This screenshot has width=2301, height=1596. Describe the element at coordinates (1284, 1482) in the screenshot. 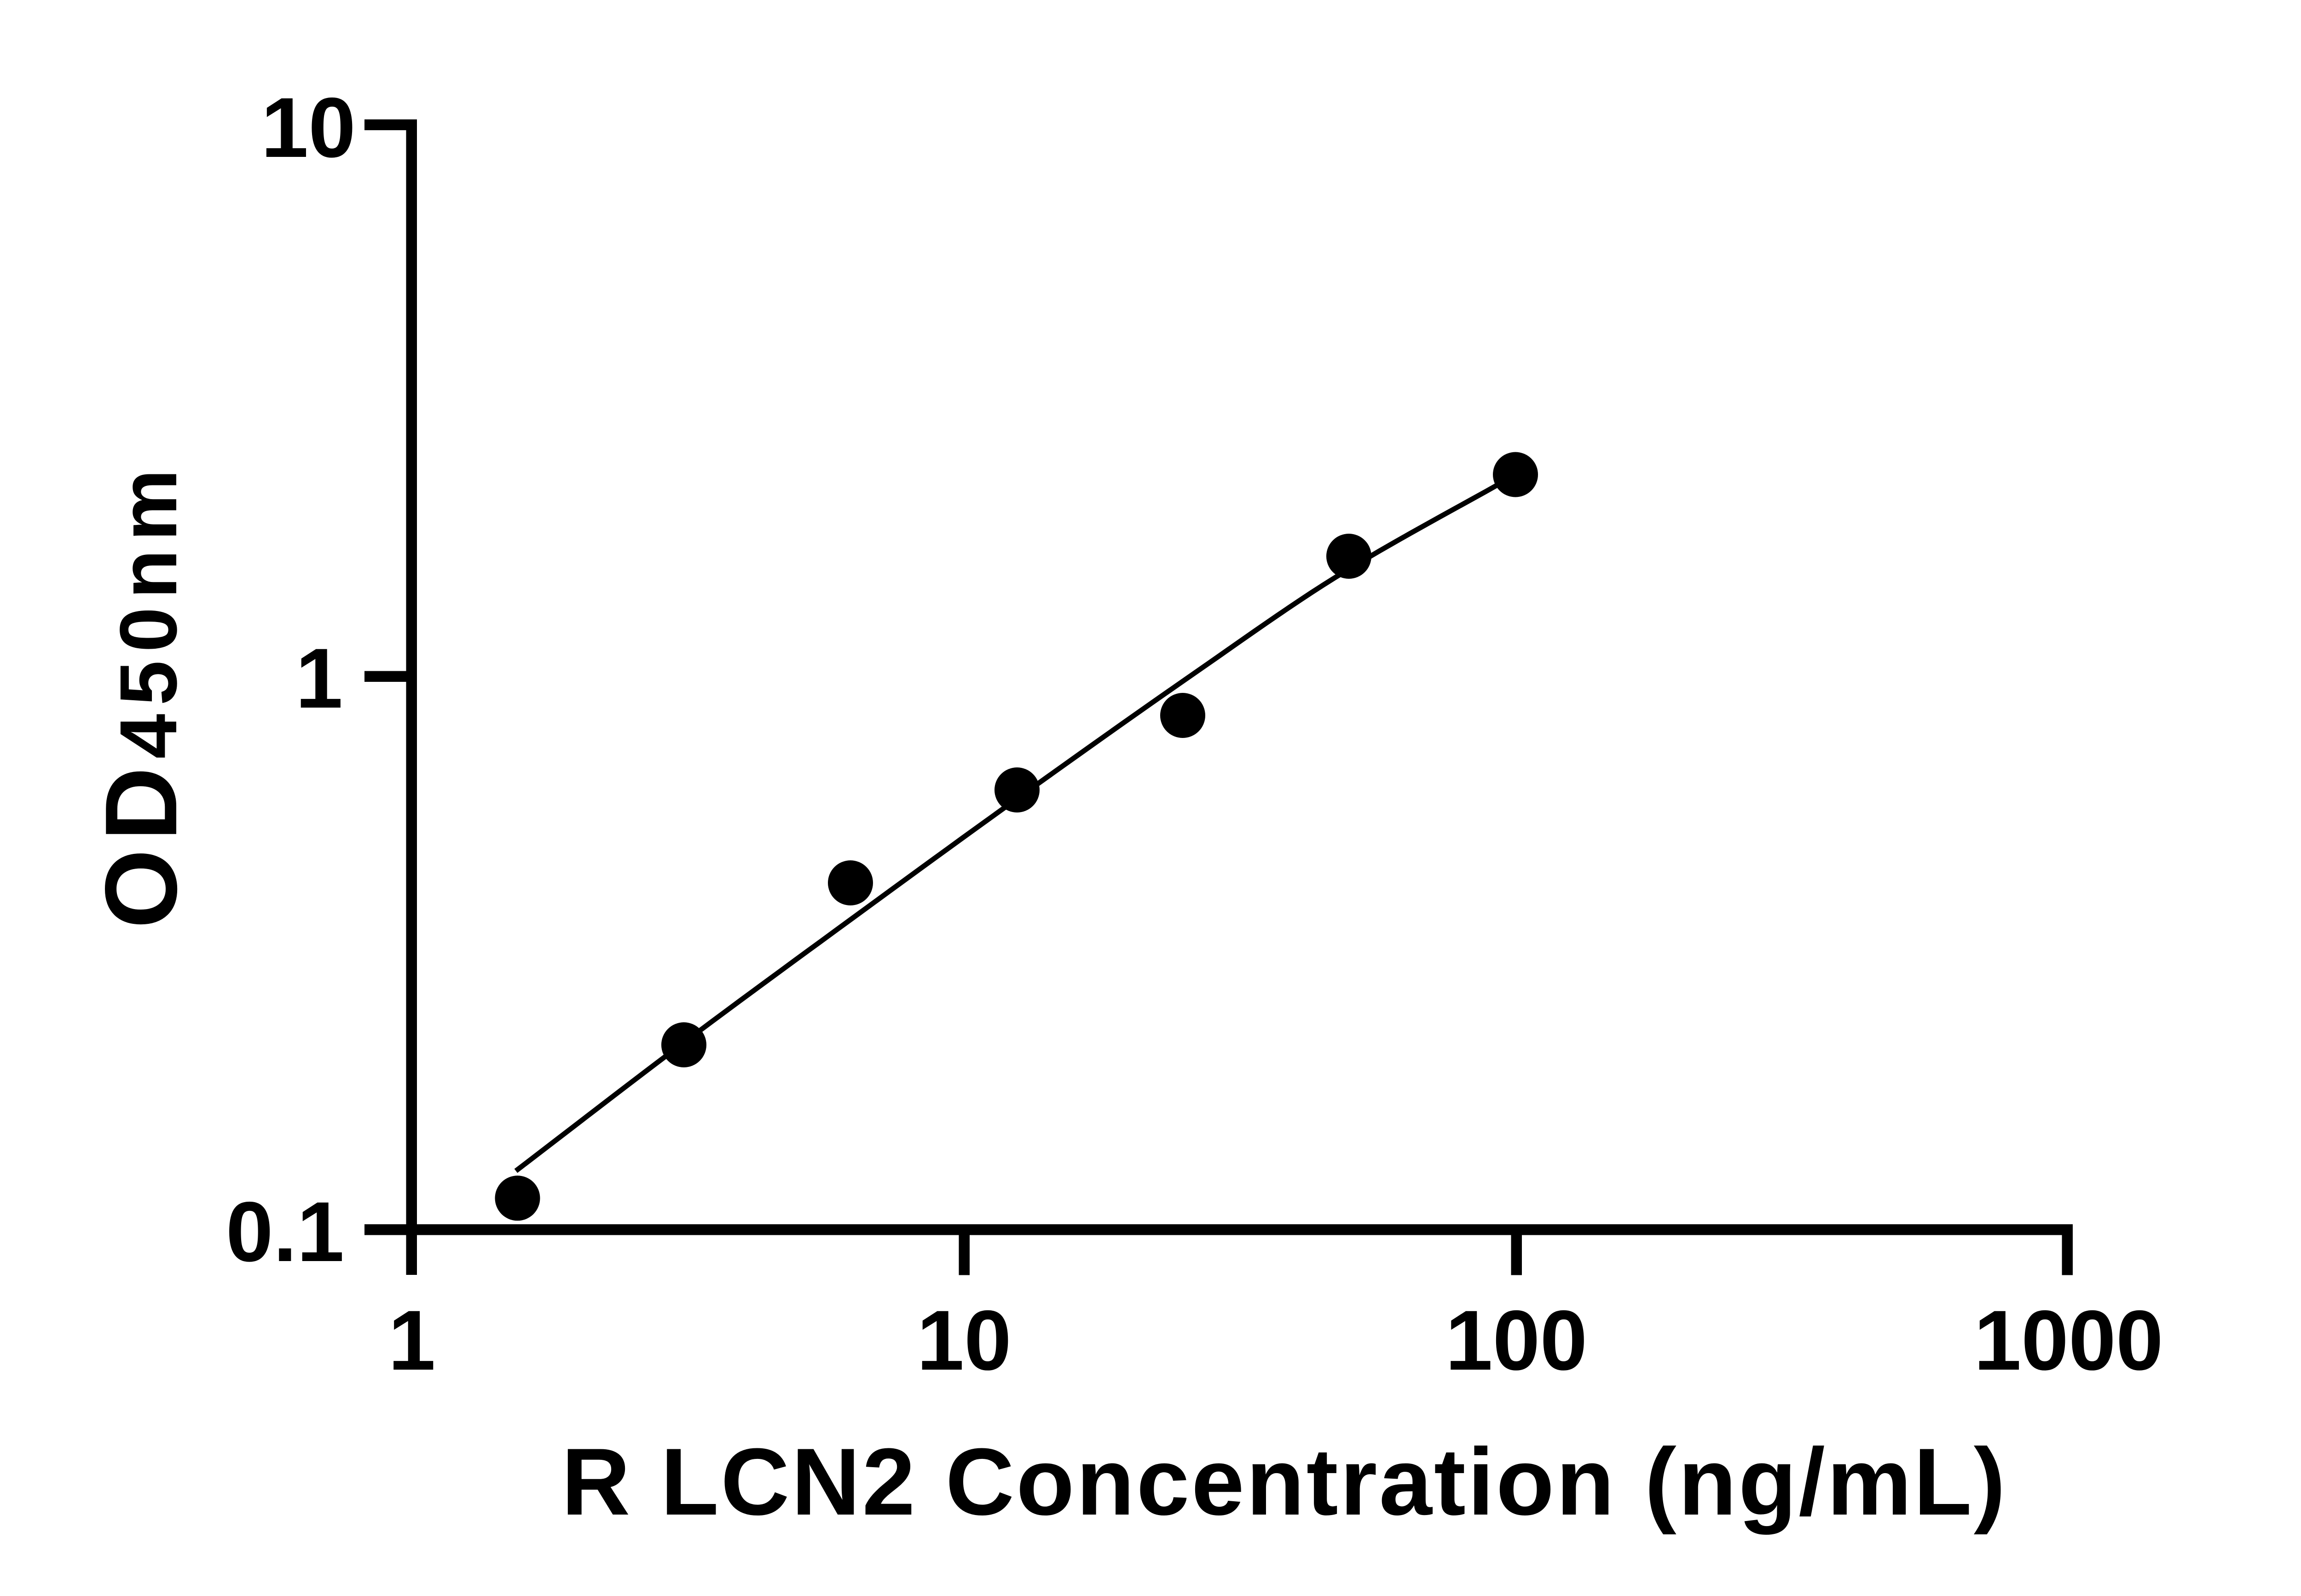

I see `svg-text: R LCN2 Concentration (ng/mL)` at that location.